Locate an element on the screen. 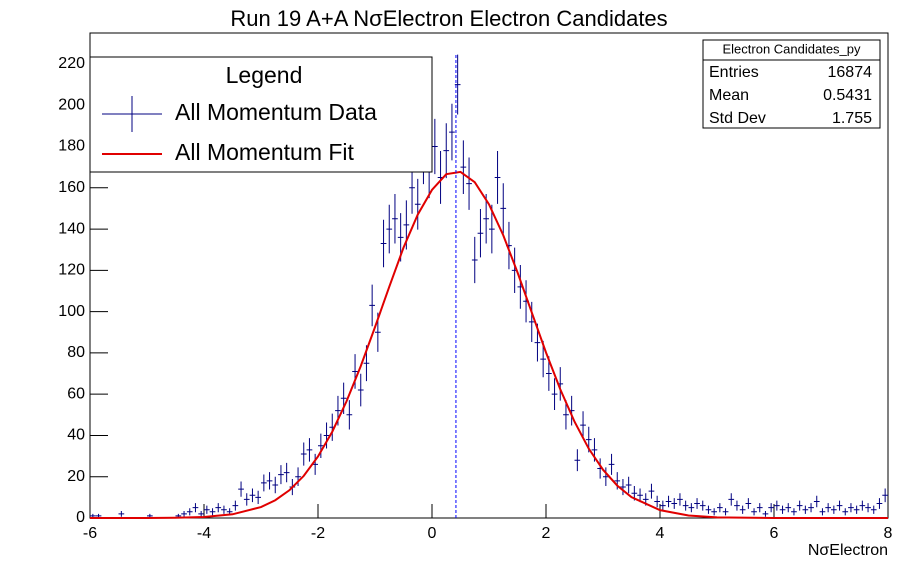  x-tick-label: 6 is located at coordinates (774, 533).